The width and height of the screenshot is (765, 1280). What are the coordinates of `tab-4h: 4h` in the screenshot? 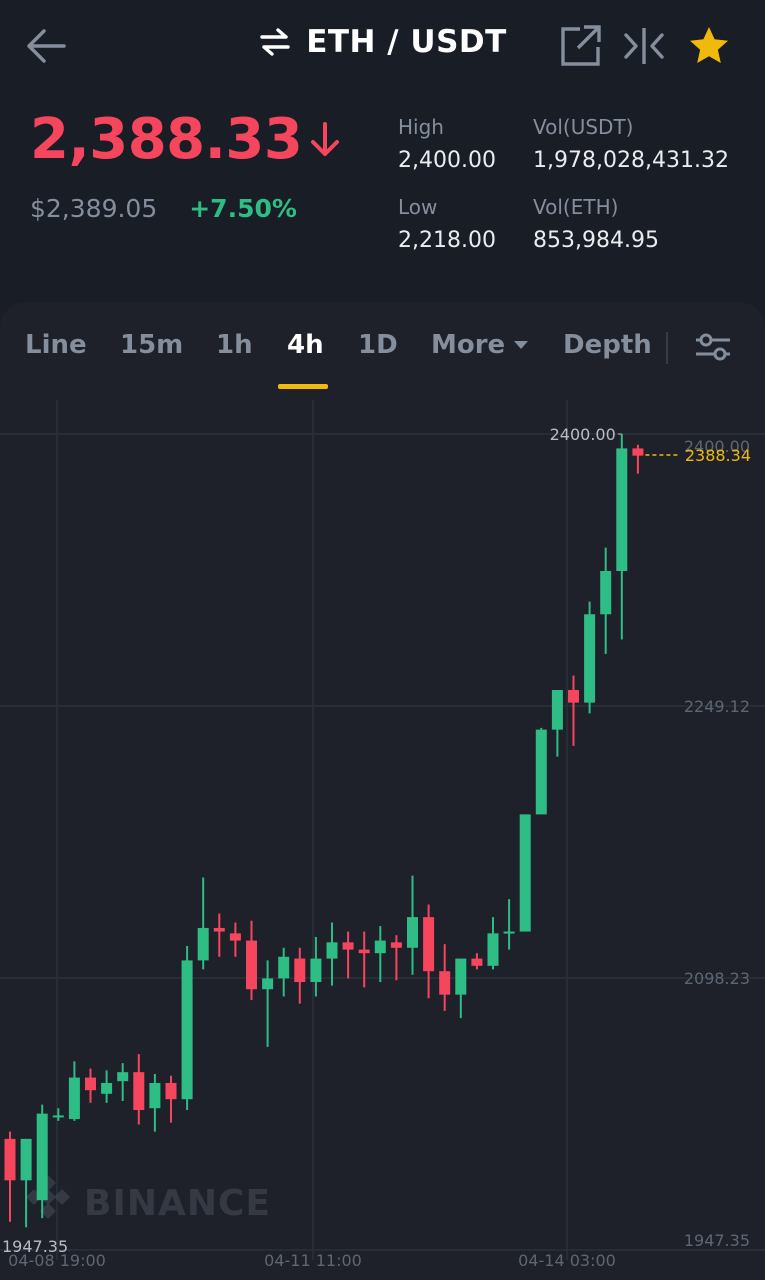 It's located at (305, 345).